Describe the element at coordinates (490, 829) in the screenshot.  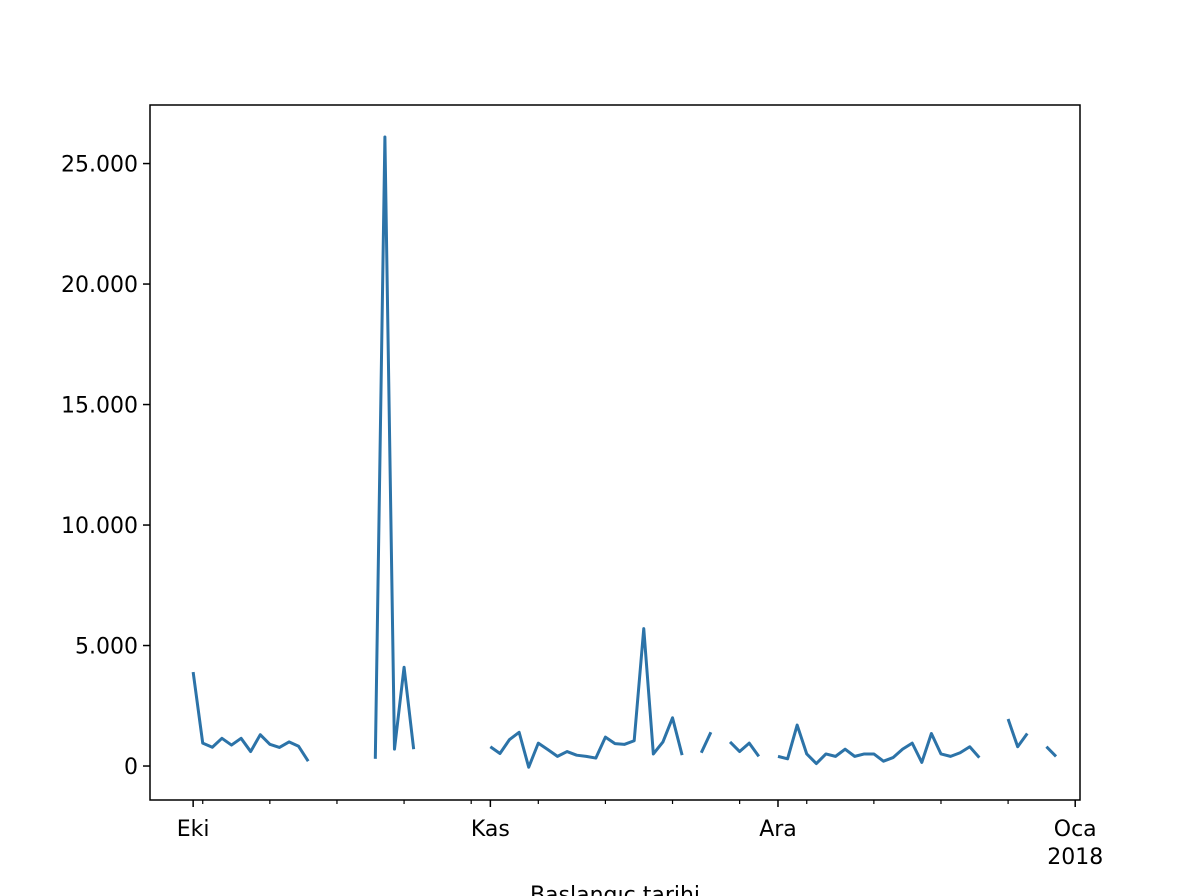
I see `x-tick-label: Kas` at that location.